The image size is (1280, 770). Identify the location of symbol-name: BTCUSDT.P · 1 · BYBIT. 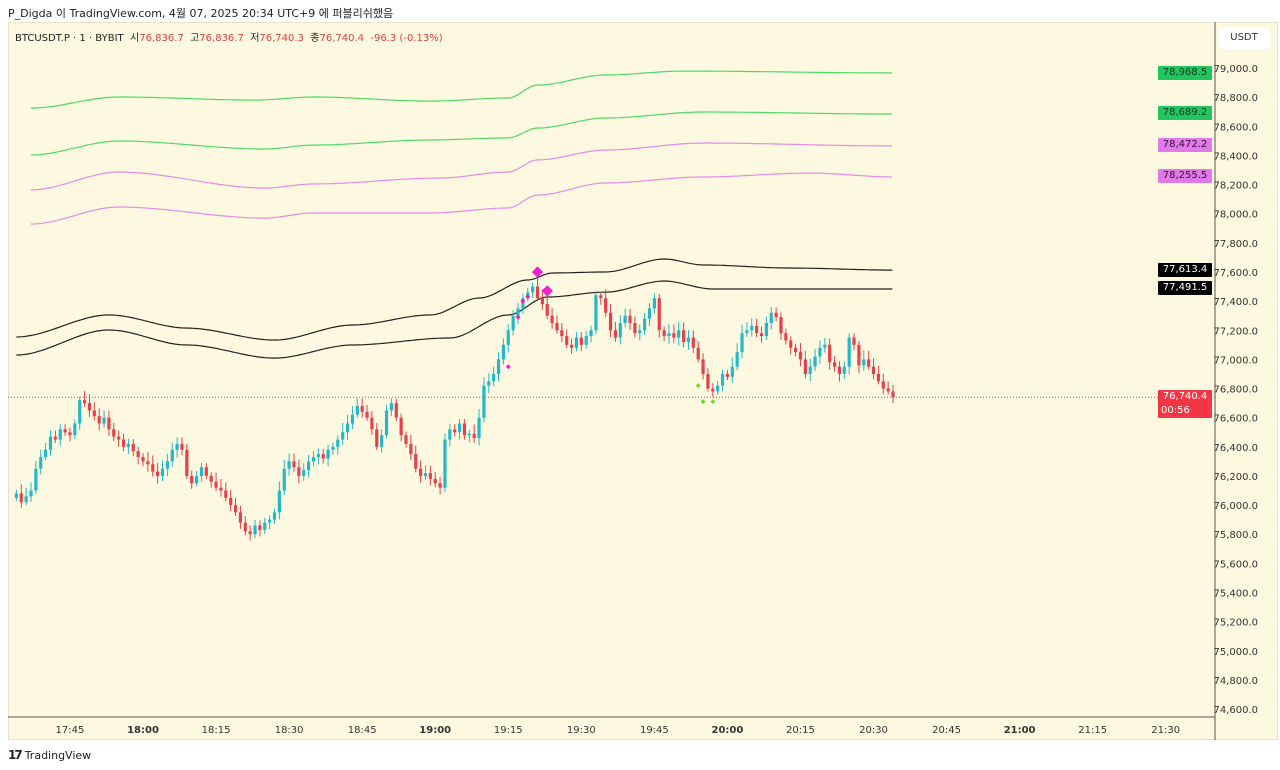
(69, 38).